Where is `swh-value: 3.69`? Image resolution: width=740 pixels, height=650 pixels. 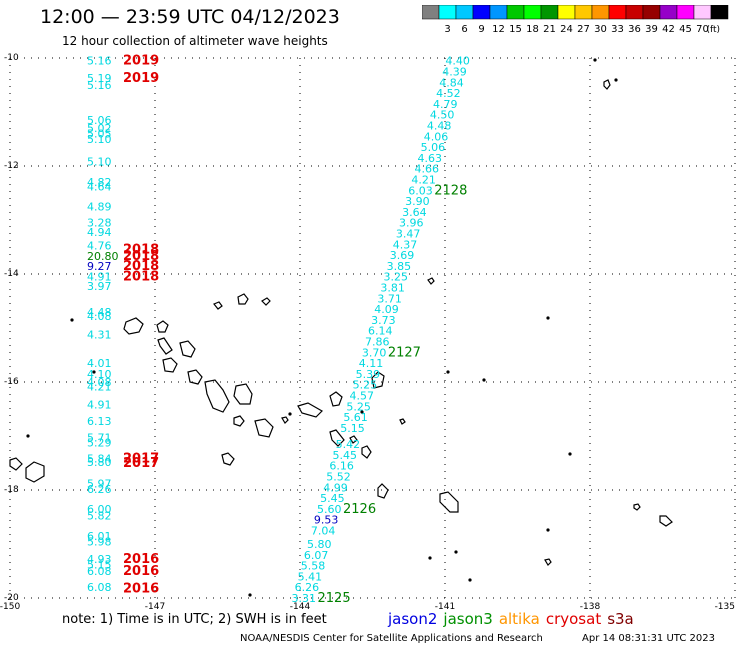 swh-value: 3.69 is located at coordinates (402, 255).